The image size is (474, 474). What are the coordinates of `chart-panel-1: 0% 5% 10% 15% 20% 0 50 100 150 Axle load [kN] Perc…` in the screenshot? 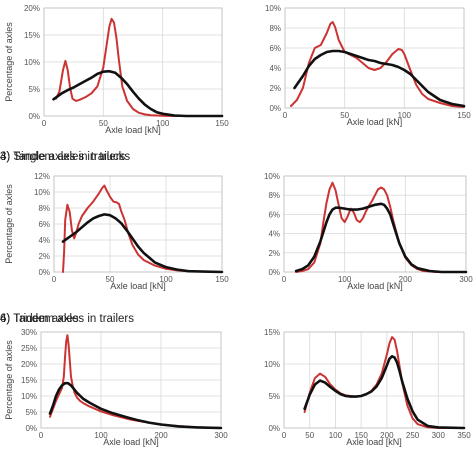 It's located at (116, 69).